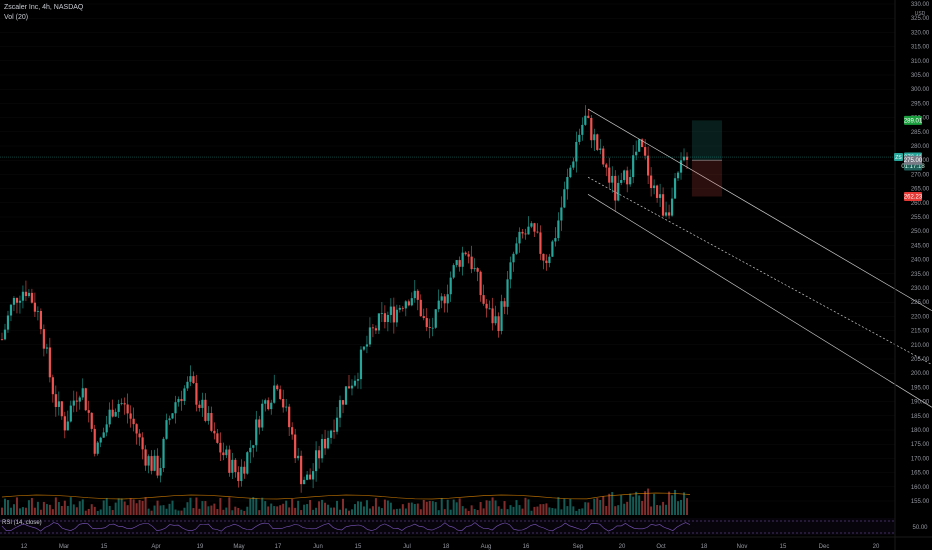  What do you see at coordinates (920, 332) in the screenshot?
I see `y-tick-label: 215.00` at bounding box center [920, 332].